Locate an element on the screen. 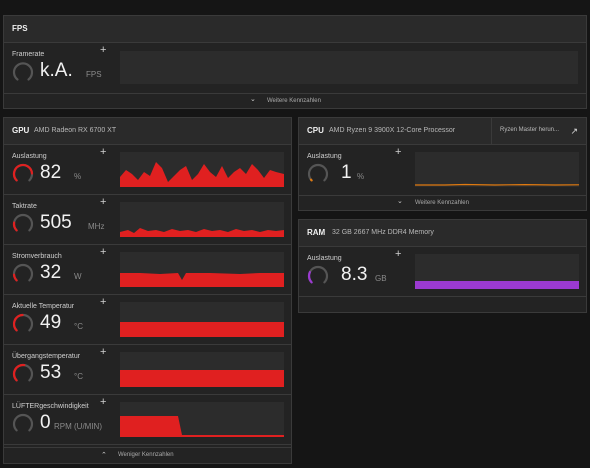 This screenshot has width=590, height=468. fps-more-button: ⌄ Weitere Kennzahlen is located at coordinates (295, 101).